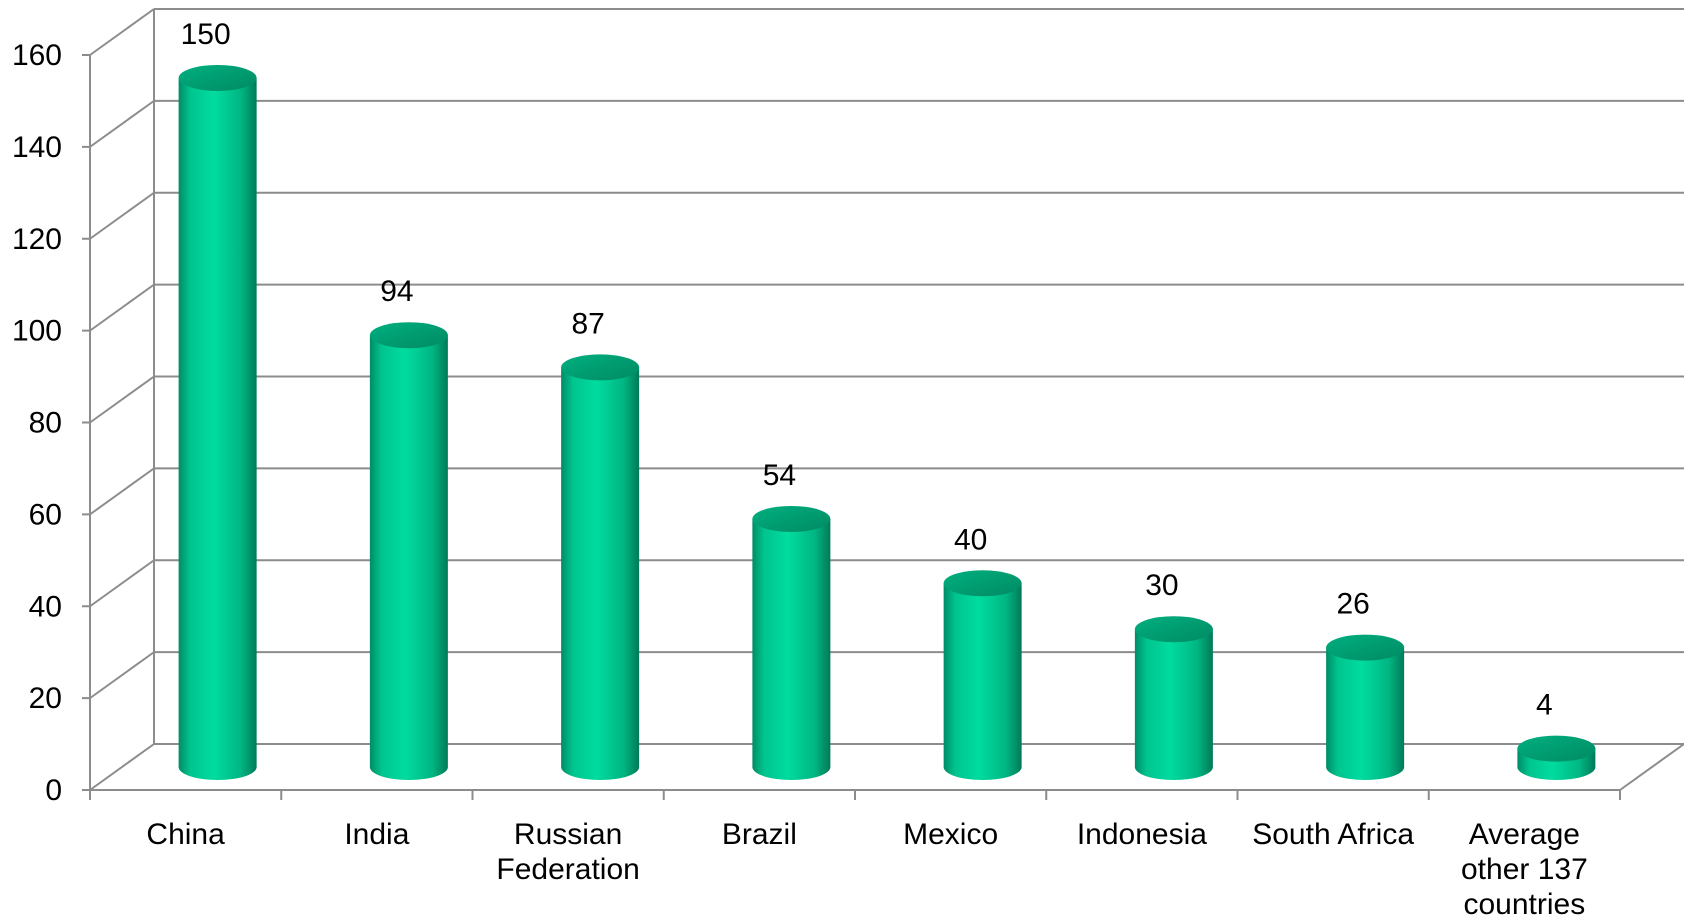 This screenshot has width=1684, height=923. I want to click on data-label: 54, so click(779, 475).